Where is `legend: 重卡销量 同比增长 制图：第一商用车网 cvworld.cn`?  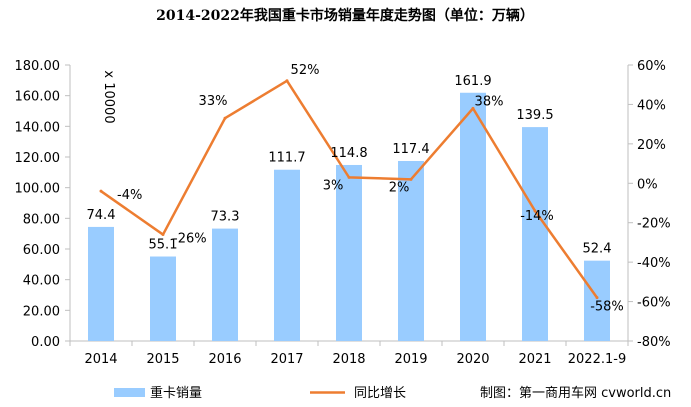
legend: 重卡销量 同比增长 制图：第一商用车网 cvworld.cn is located at coordinates (392, 393).